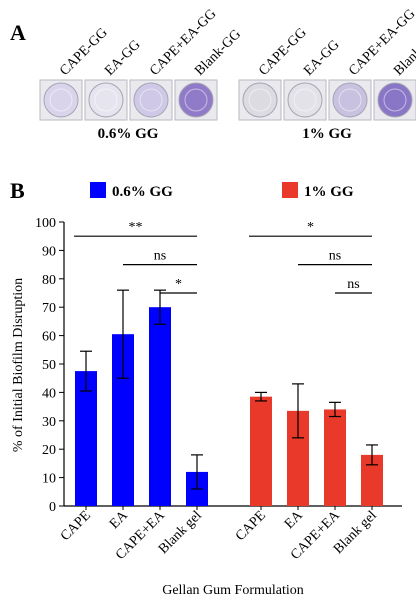 Image resolution: width=416 pixels, height=600 pixels. I want to click on legend: 0.6% GG 1% GG, so click(222, 191).